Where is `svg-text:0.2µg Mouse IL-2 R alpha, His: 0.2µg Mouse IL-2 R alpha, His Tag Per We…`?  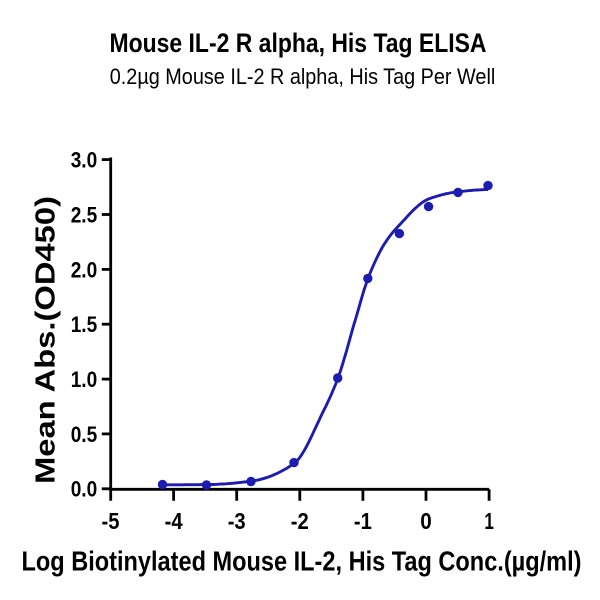
svg-text:0.2µg Mouse IL-2 R alpha, His: 0.2µg Mouse IL-2 R alpha, His Tag Per We… is located at coordinates (303, 76).